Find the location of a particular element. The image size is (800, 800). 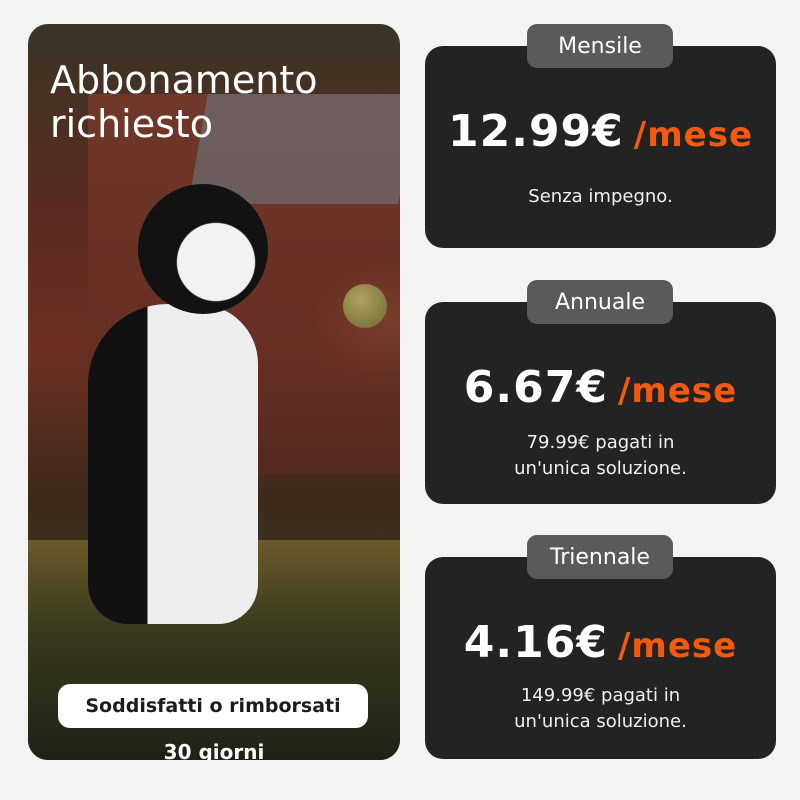

price-value: 6.67€ is located at coordinates (535, 387).